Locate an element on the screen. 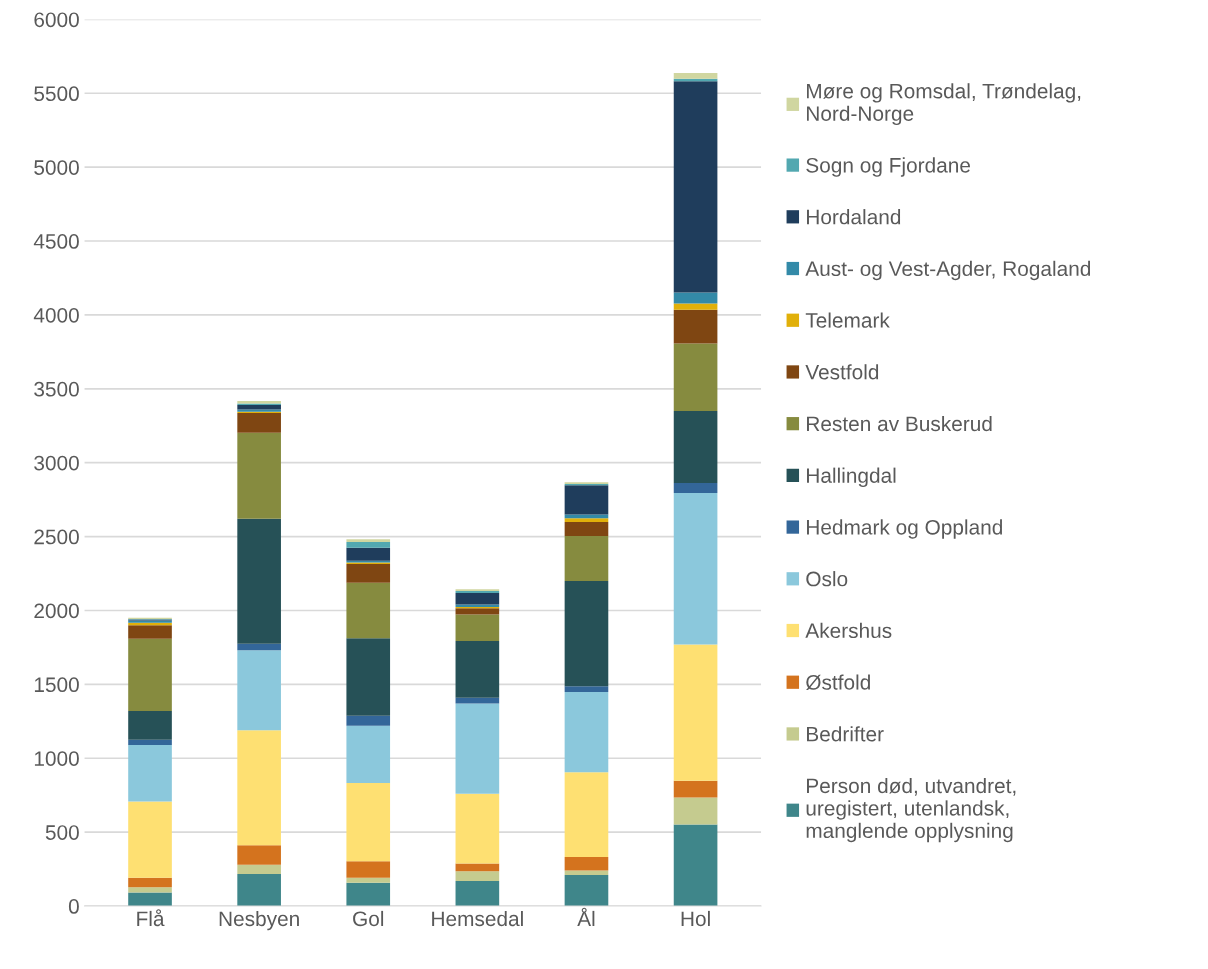  y-tick-label: 2500 is located at coordinates (56, 537).